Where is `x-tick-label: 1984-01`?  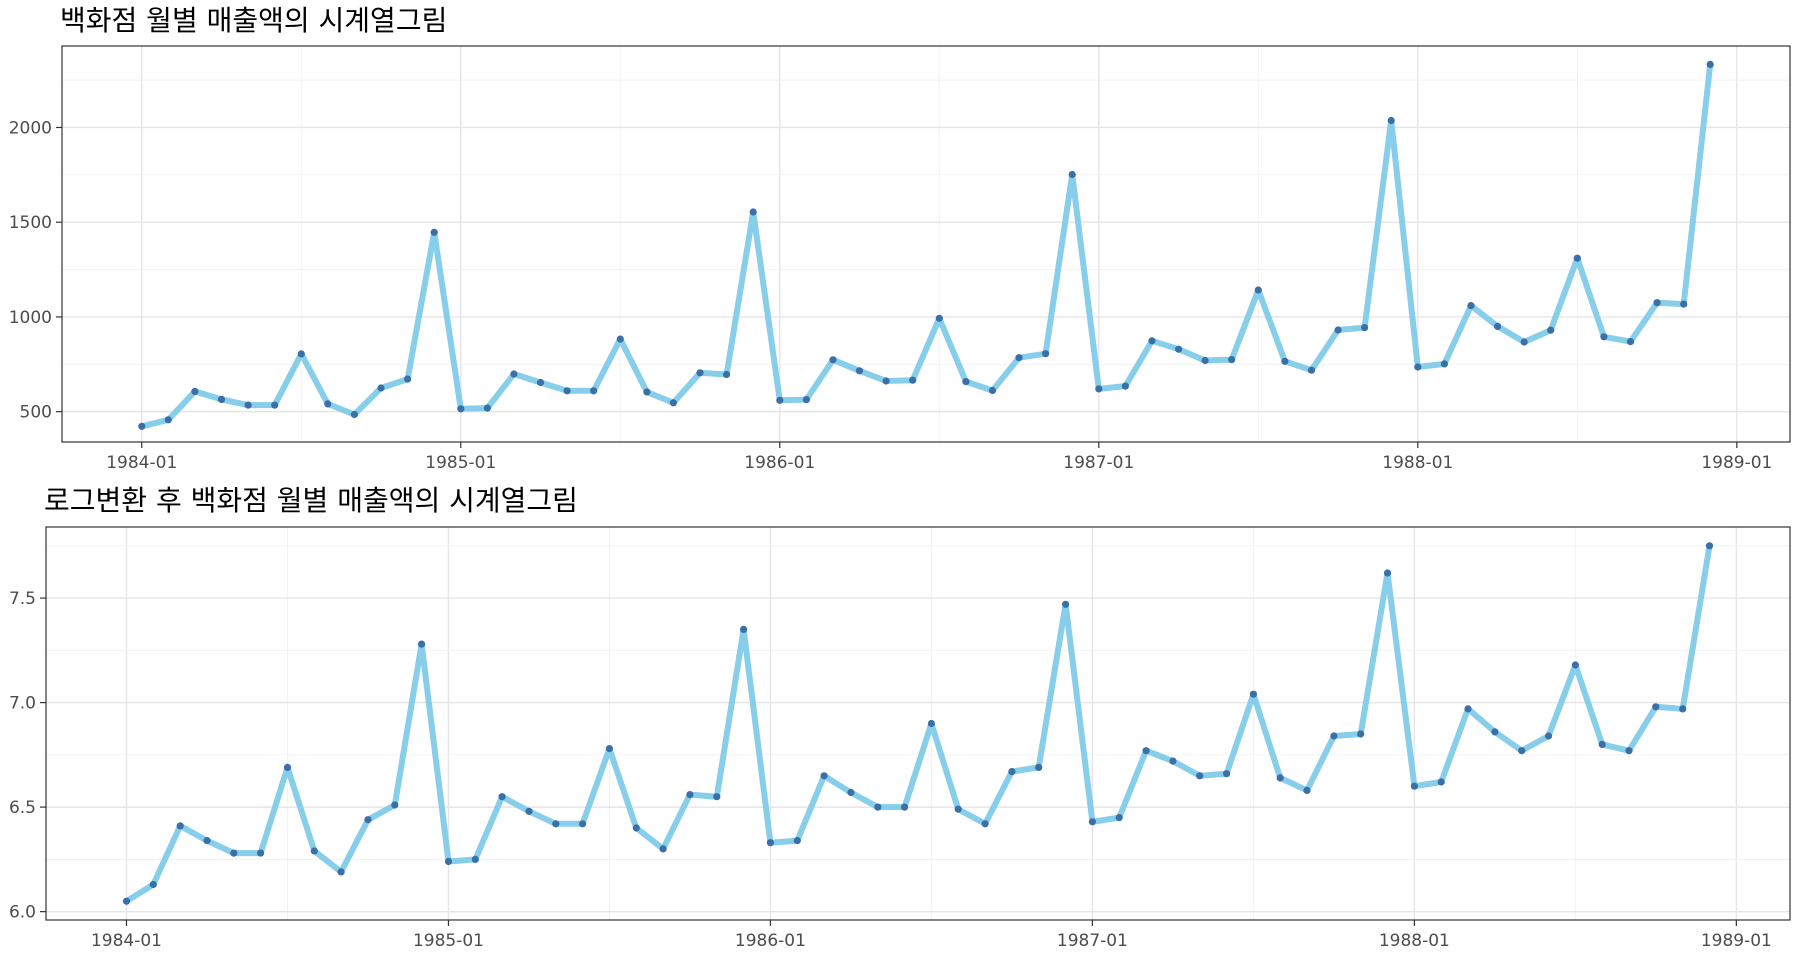
x-tick-label: 1984-01 is located at coordinates (126, 941).